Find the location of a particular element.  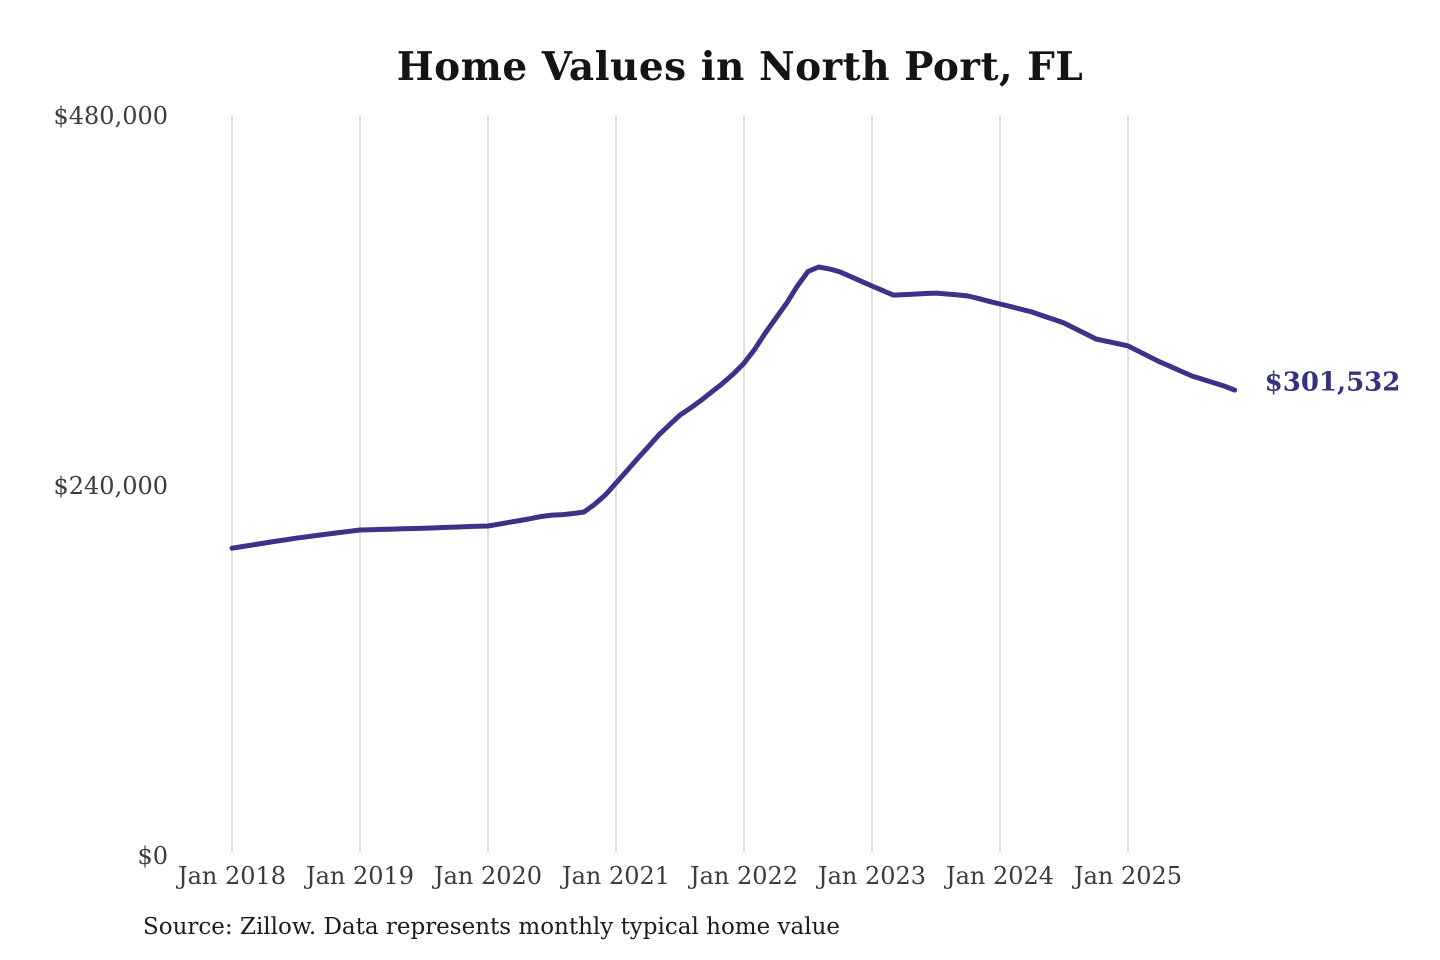

x-tick-label: Jan 2018 is located at coordinates (230, 876).